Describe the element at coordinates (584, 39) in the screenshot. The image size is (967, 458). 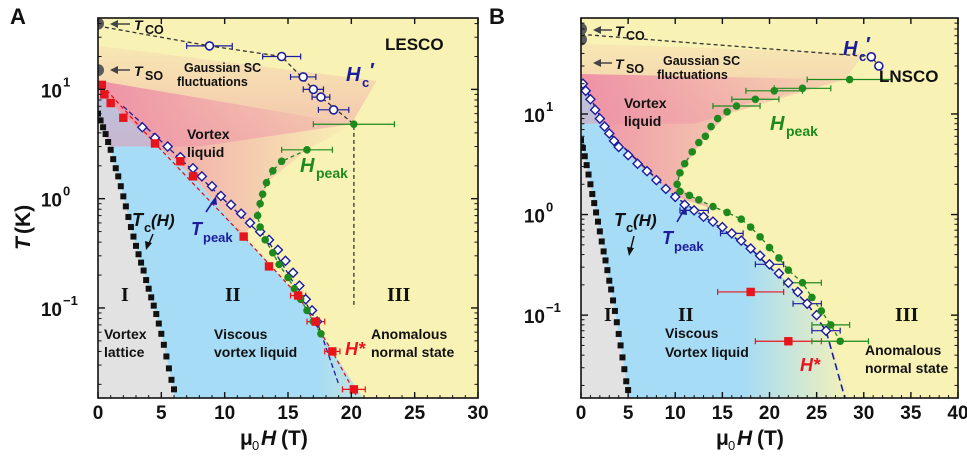
I see `transition-point` at that location.